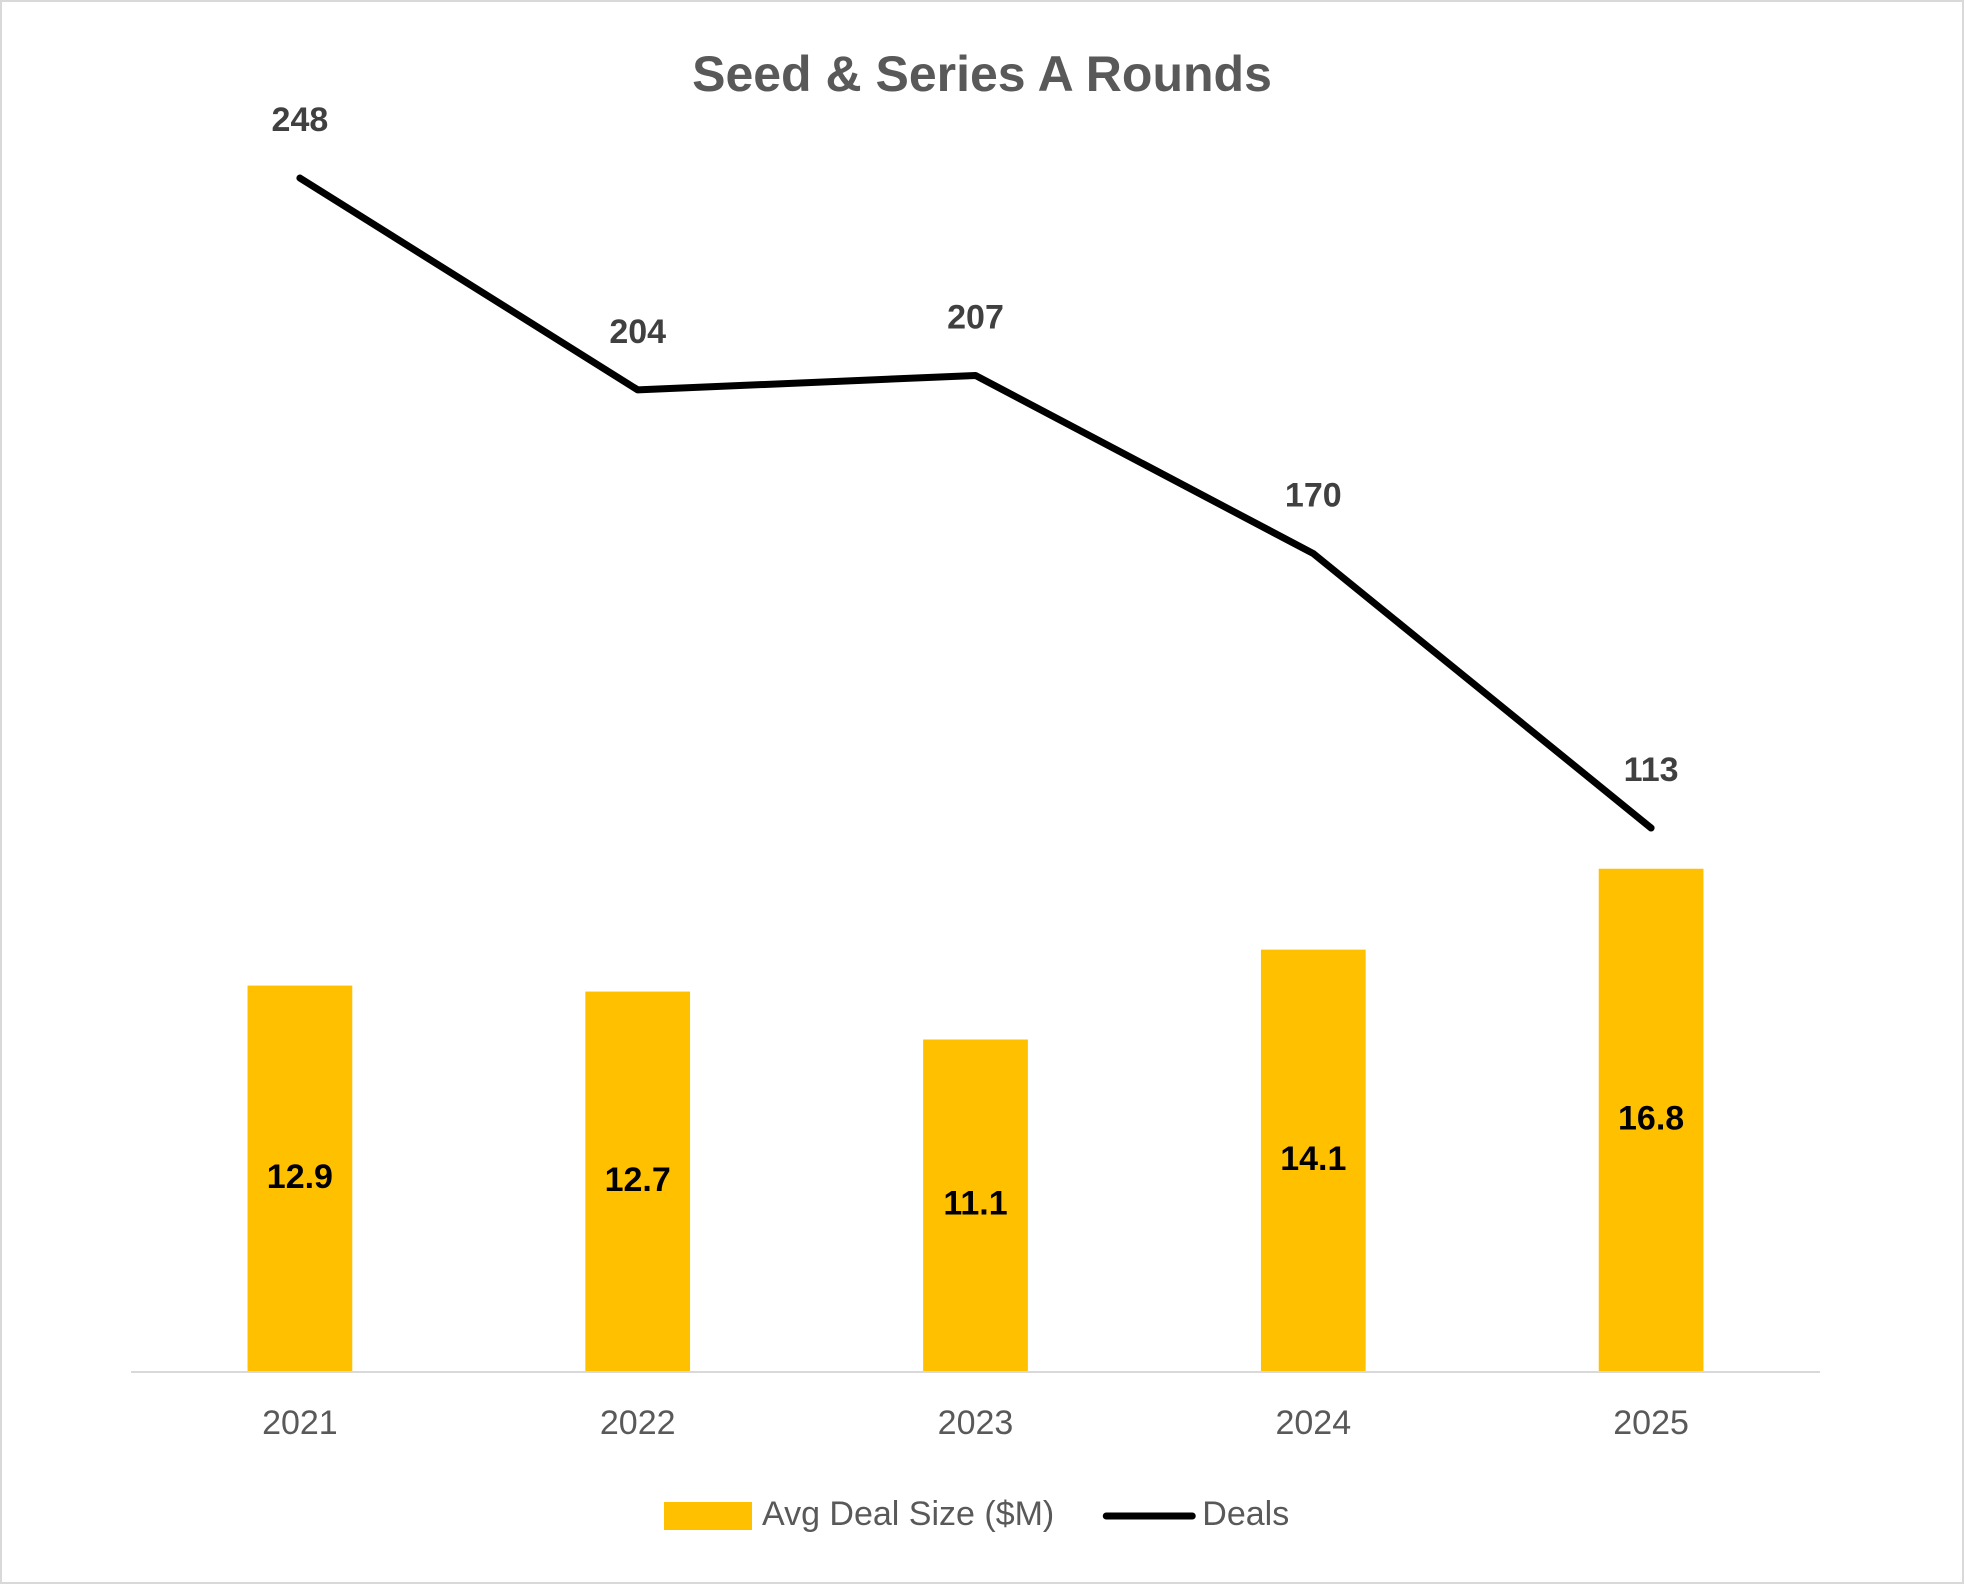 The image size is (1964, 1589). I want to click on data-label: 204, so click(637, 332).